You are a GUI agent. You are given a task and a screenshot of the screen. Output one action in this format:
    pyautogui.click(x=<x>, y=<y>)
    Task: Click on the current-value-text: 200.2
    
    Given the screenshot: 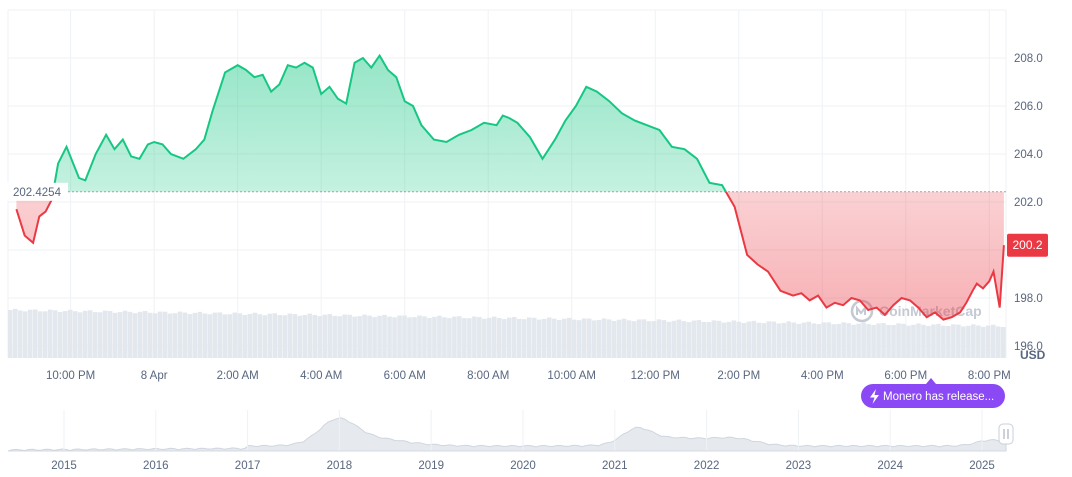 What is the action you would take?
    pyautogui.click(x=1027, y=245)
    